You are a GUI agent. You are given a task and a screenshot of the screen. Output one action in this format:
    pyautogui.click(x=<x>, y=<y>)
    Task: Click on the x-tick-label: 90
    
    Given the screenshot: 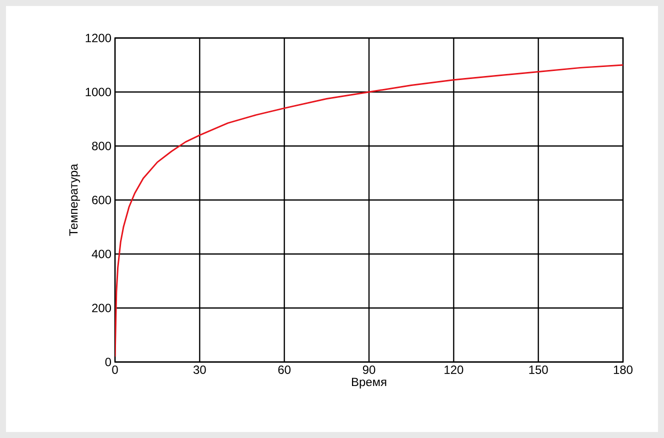 What is the action you would take?
    pyautogui.click(x=369, y=370)
    